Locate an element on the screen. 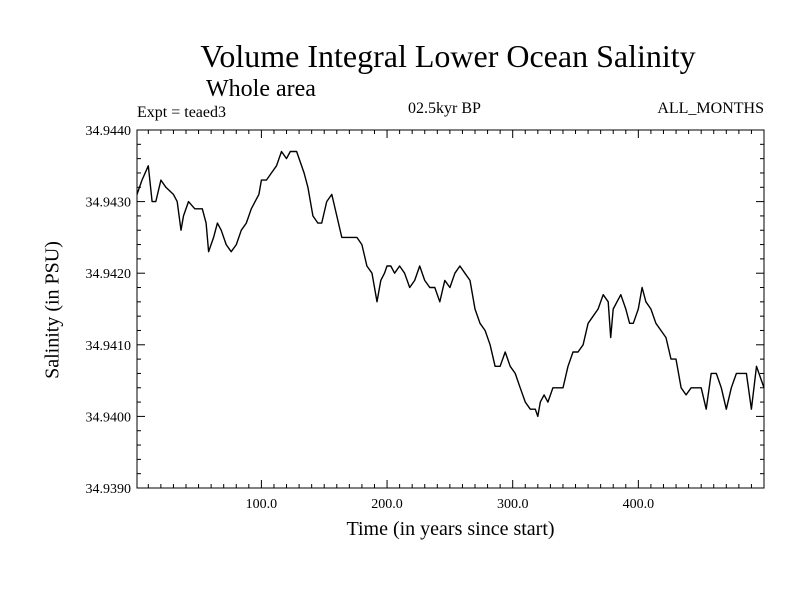  x-tick-label: 300.0 is located at coordinates (513, 504).